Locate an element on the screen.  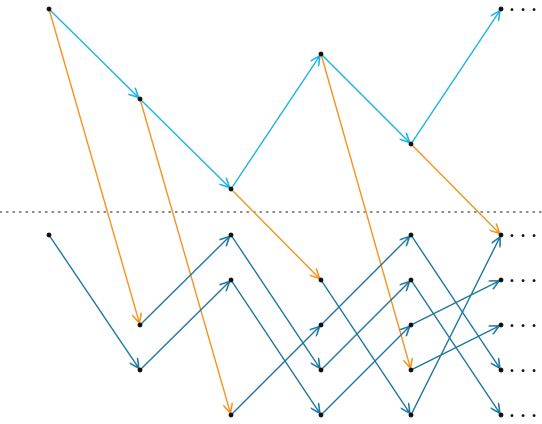
node-l40 is located at coordinates (501, 235).